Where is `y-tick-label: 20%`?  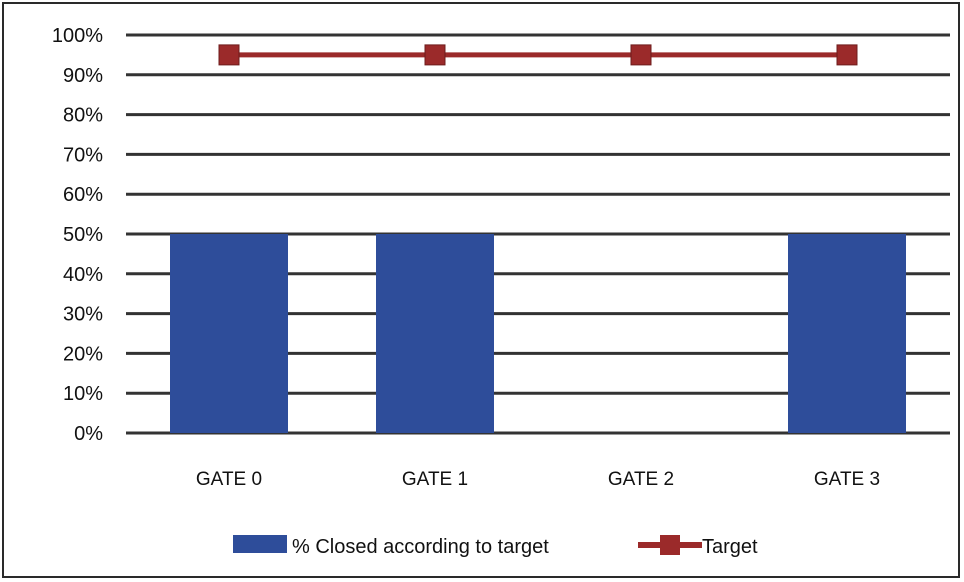
y-tick-label: 20% is located at coordinates (83, 354).